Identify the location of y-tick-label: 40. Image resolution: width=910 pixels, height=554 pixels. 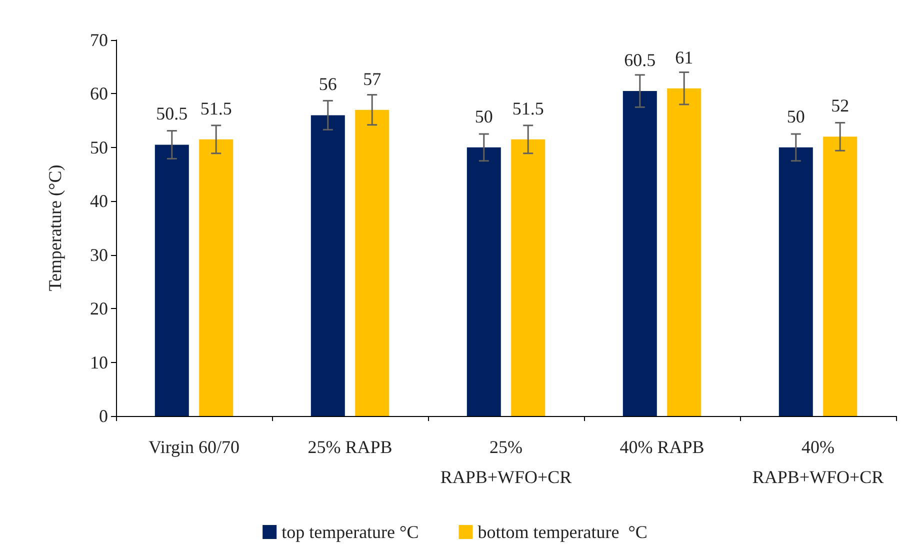
(99, 201).